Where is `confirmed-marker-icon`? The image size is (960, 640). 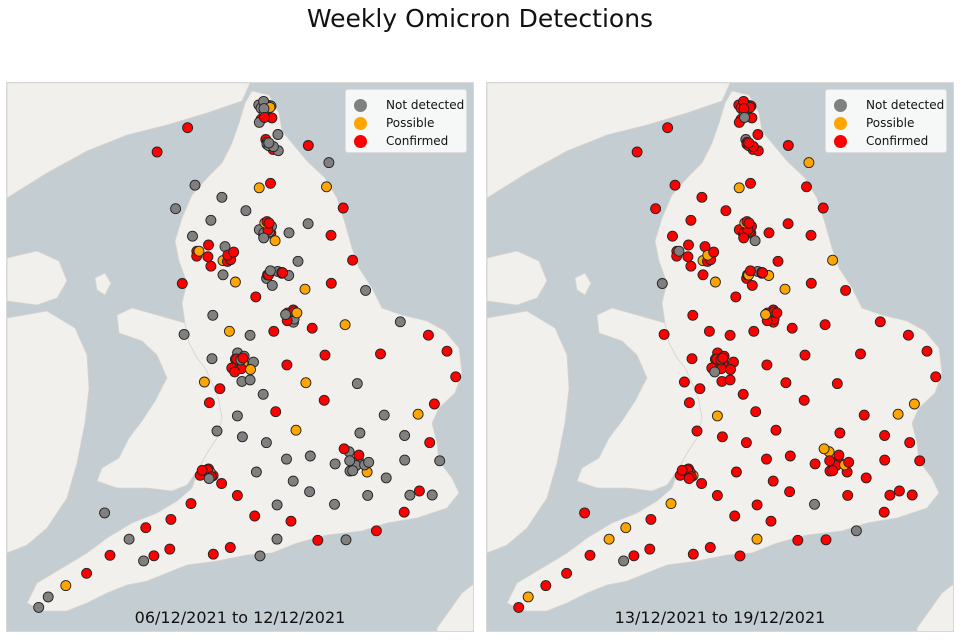
confirmed-marker-icon is located at coordinates (360, 141).